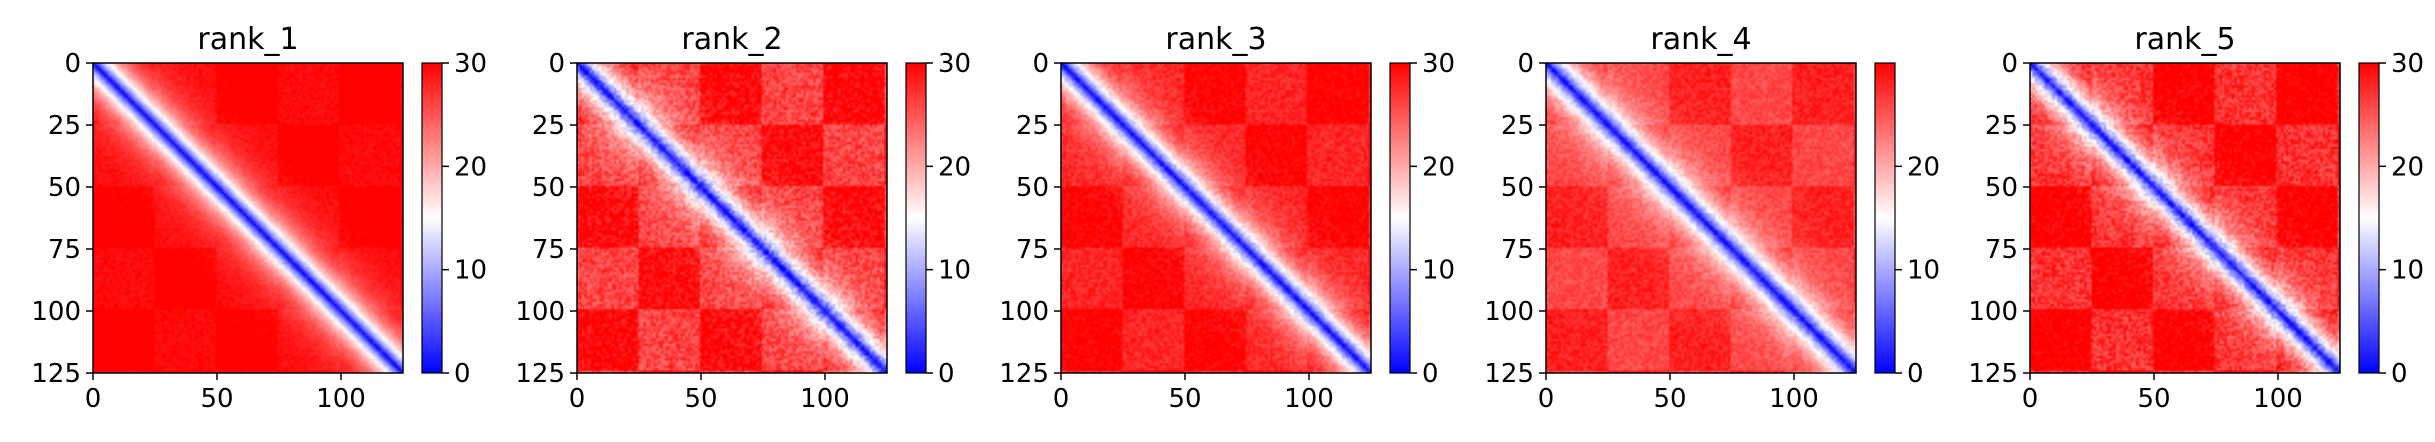 This screenshot has width=2435, height=442. What do you see at coordinates (247, 39) in the screenshot?
I see `panel-title: rank_1` at bounding box center [247, 39].